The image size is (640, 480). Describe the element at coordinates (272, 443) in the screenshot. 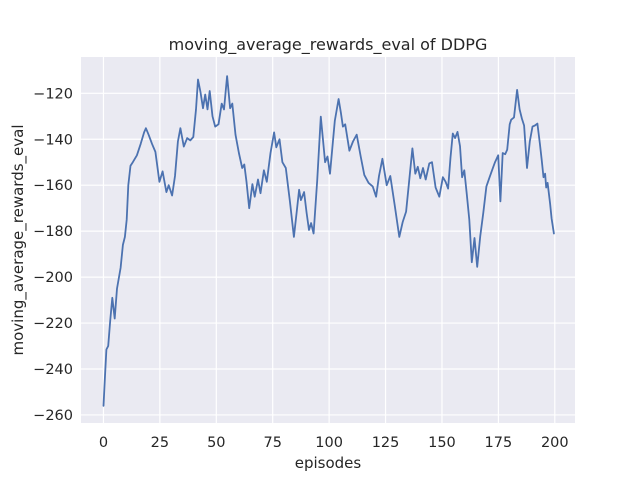

I see `x-tick-label: 75` at that location.